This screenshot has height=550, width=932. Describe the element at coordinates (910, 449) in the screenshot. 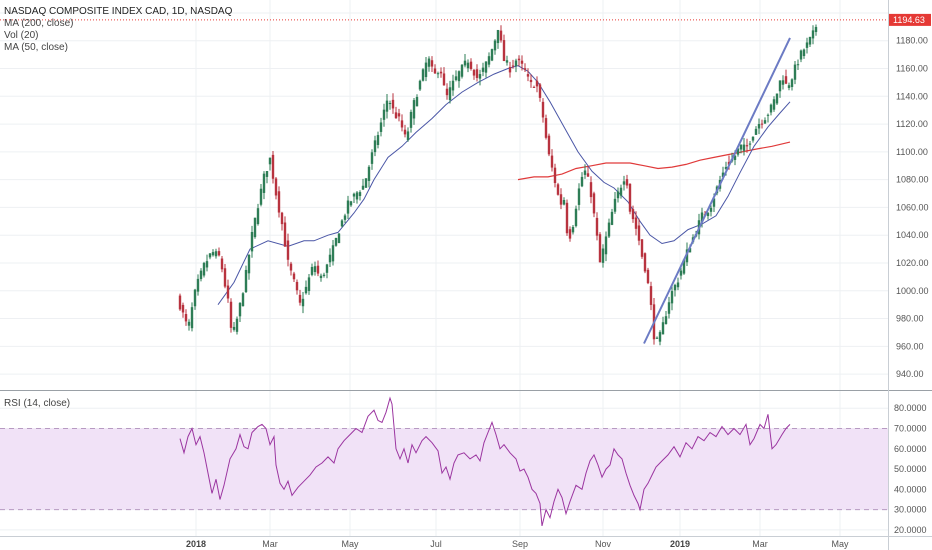

I see `rsi-tick-label: 60.0000` at that location.